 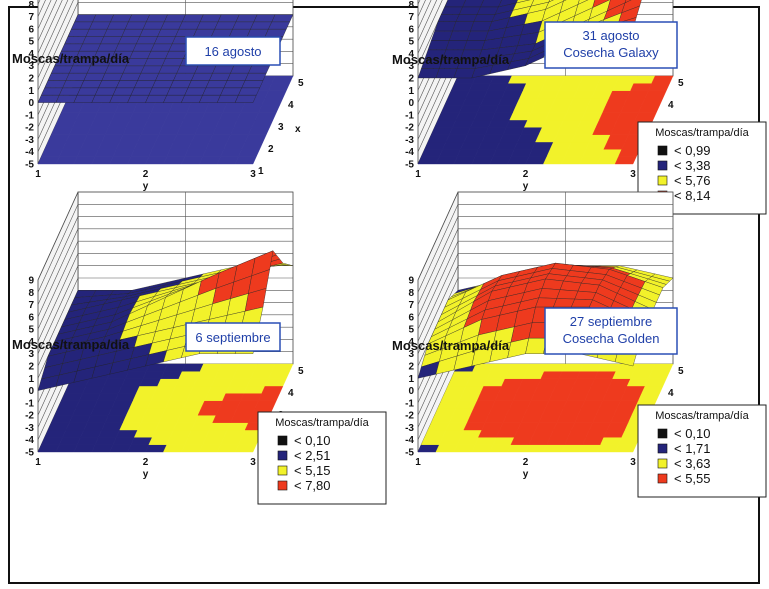 I want to click on x-tick-label: 3, so click(x=281, y=127).